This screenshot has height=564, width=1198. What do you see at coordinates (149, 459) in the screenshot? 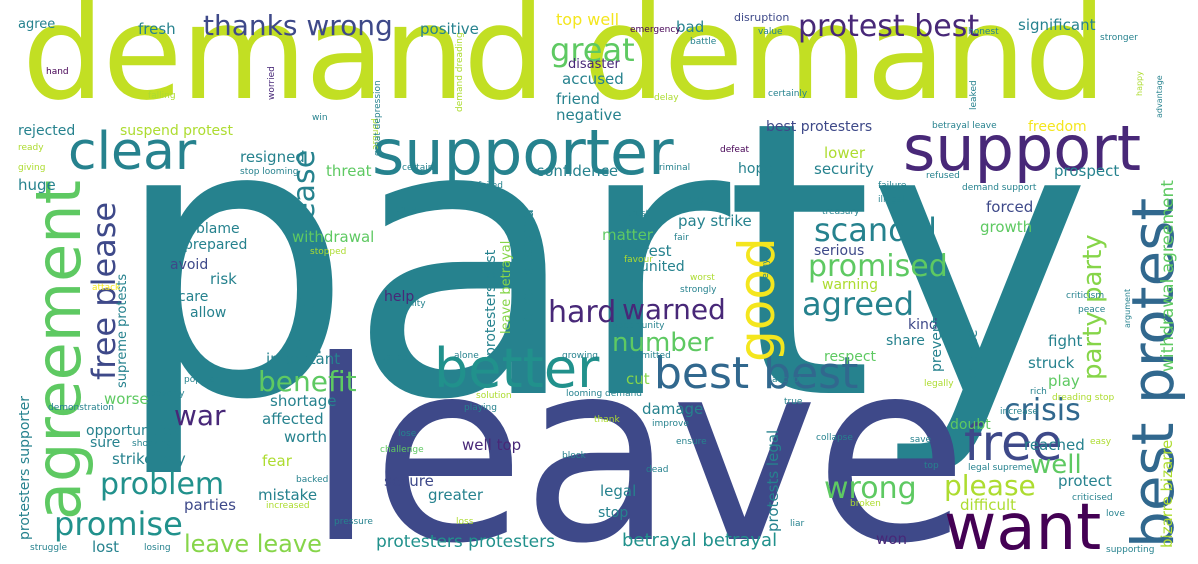
I see `word-strike-pay: strike pay` at bounding box center [149, 459].